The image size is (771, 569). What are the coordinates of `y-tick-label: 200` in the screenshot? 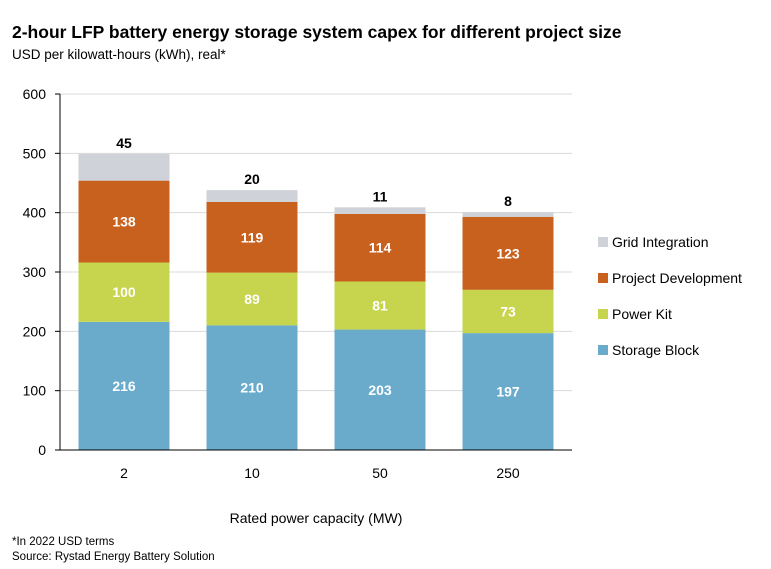 It's located at (35, 331).